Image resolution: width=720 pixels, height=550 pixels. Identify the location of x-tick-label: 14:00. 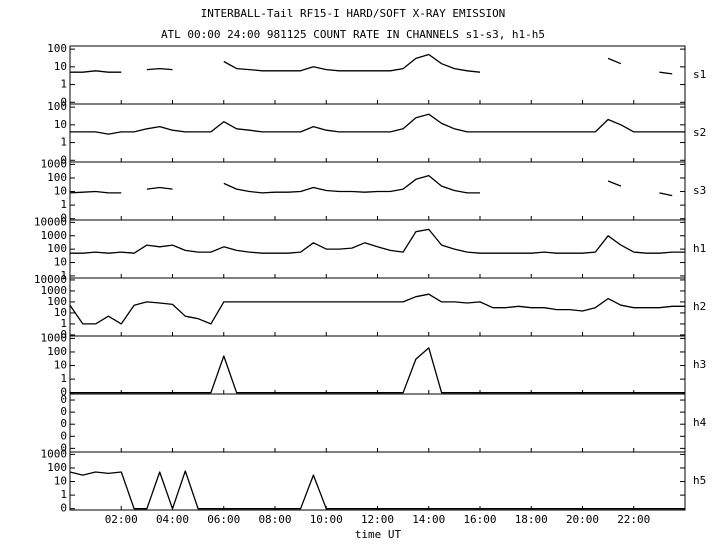
(428, 519).